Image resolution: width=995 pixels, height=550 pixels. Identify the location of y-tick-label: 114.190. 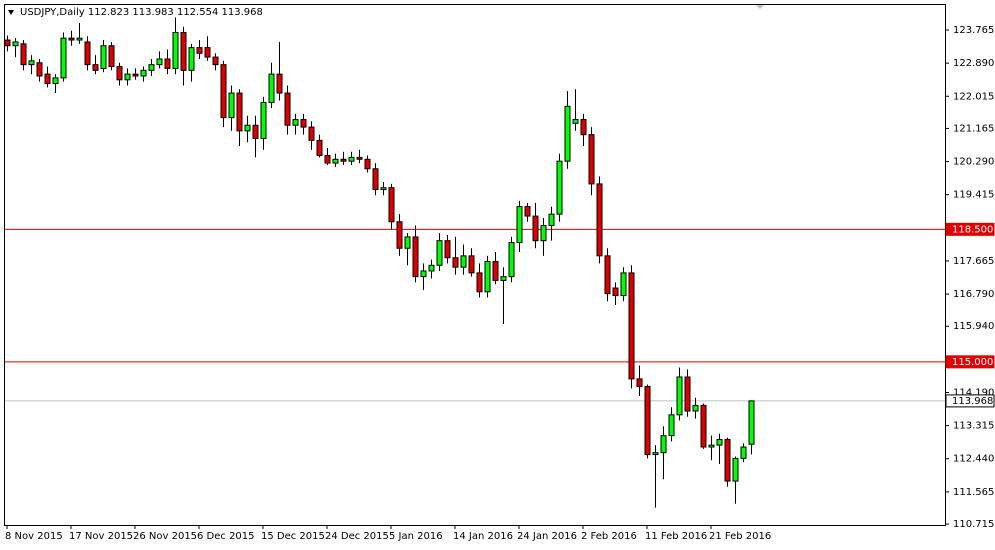
(973, 392).